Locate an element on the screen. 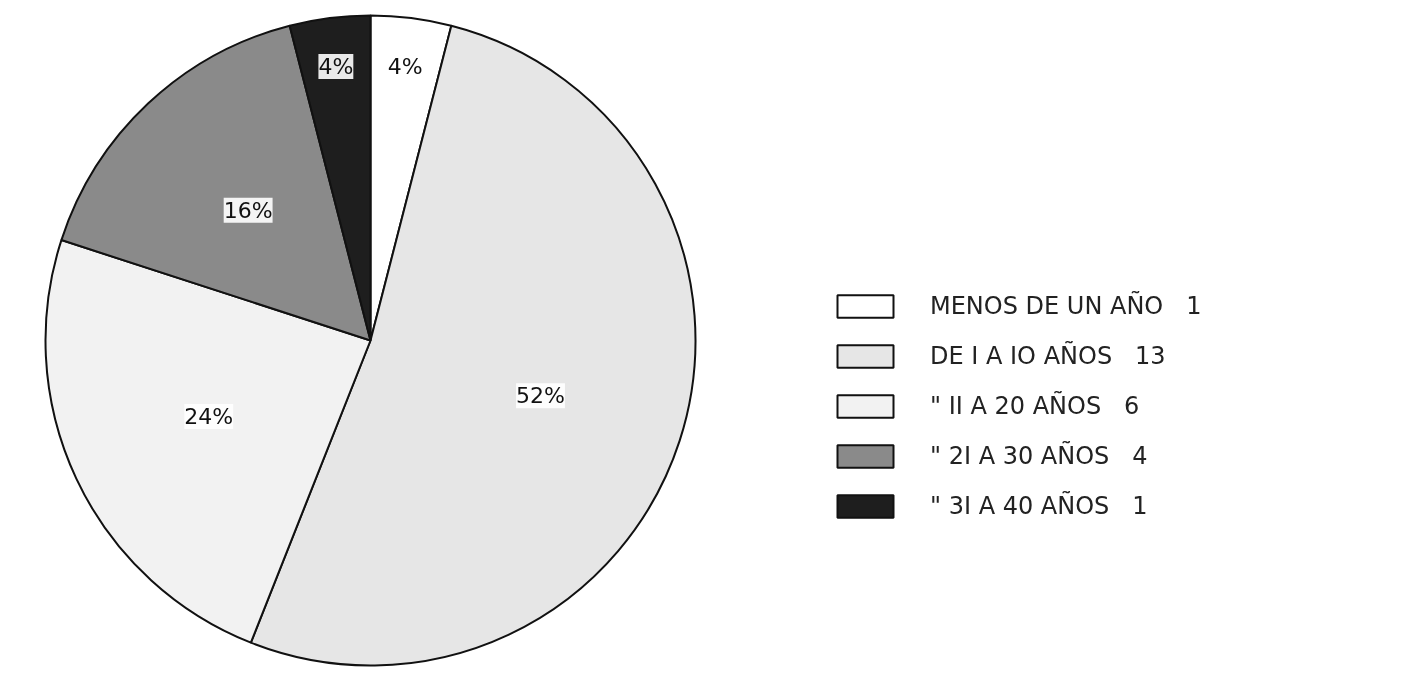 The width and height of the screenshot is (1415, 686). legend-label: DE I A IO AÑOS 13 is located at coordinates (1048, 356).